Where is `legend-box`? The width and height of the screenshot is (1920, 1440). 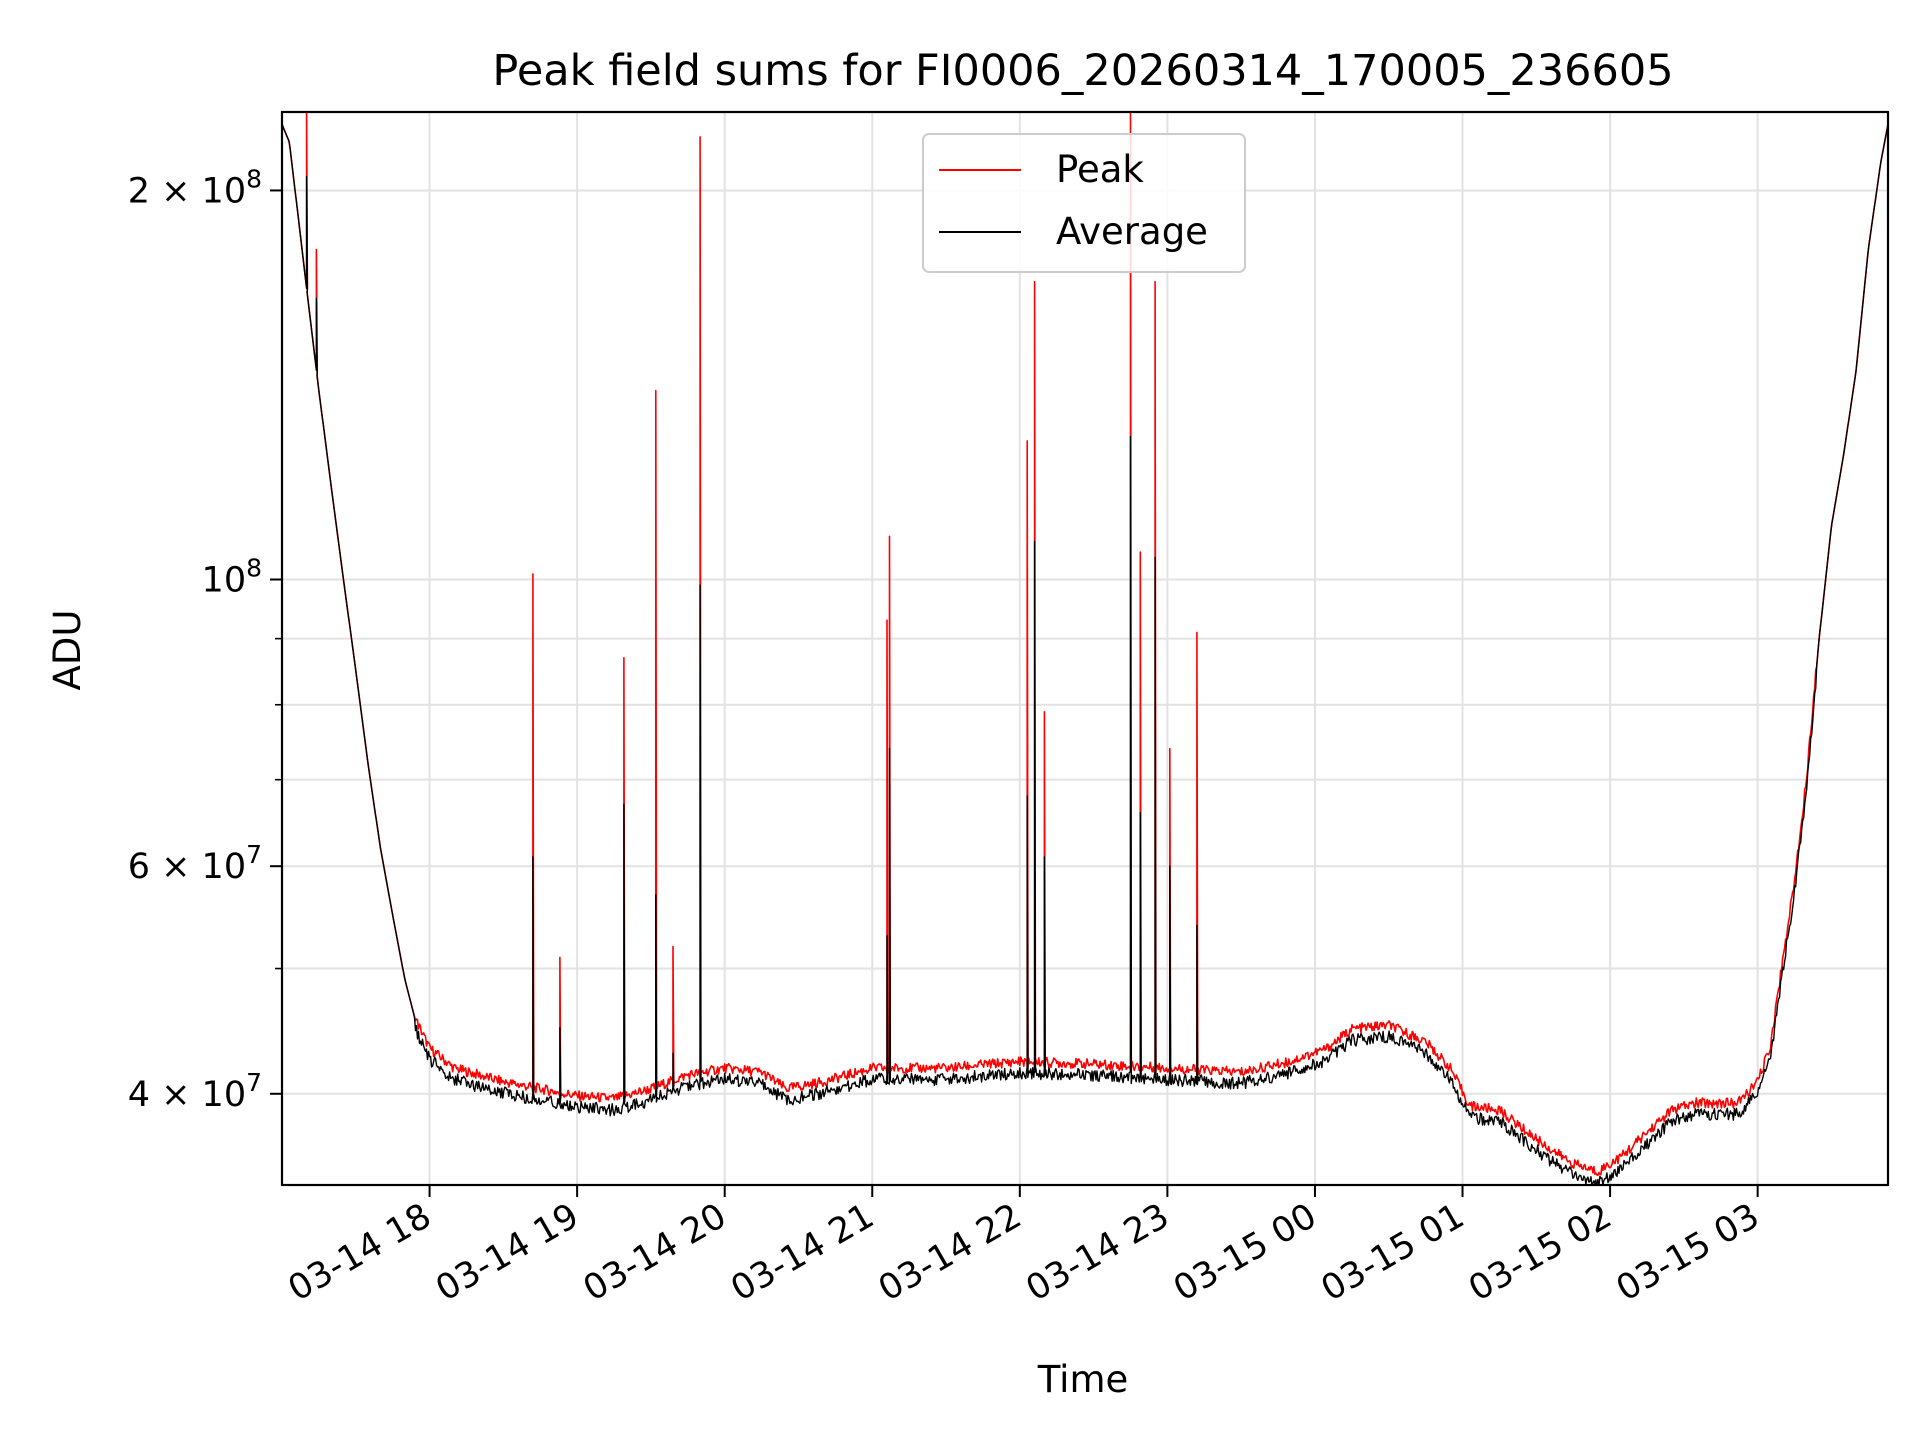
legend-box is located at coordinates (1084, 203).